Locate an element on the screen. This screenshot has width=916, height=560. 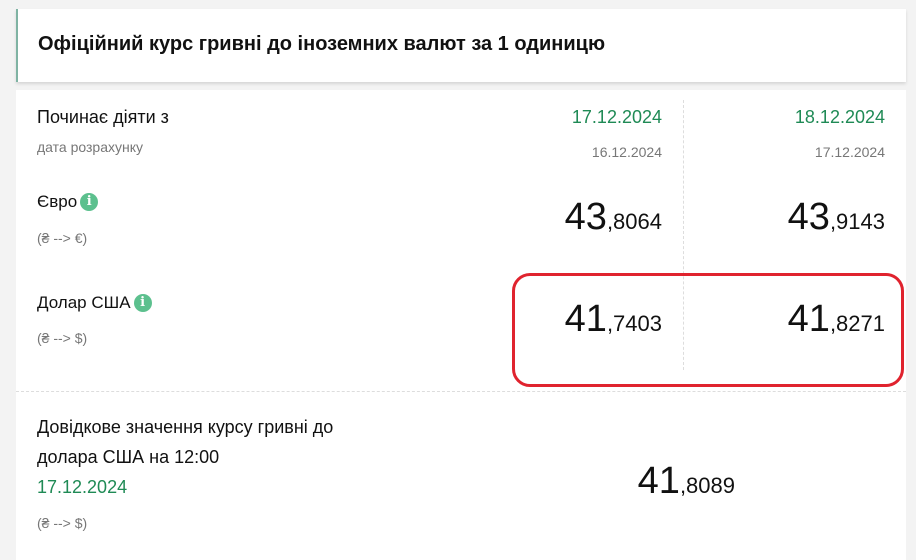
calc-label: дата розрахунку is located at coordinates (90, 147).